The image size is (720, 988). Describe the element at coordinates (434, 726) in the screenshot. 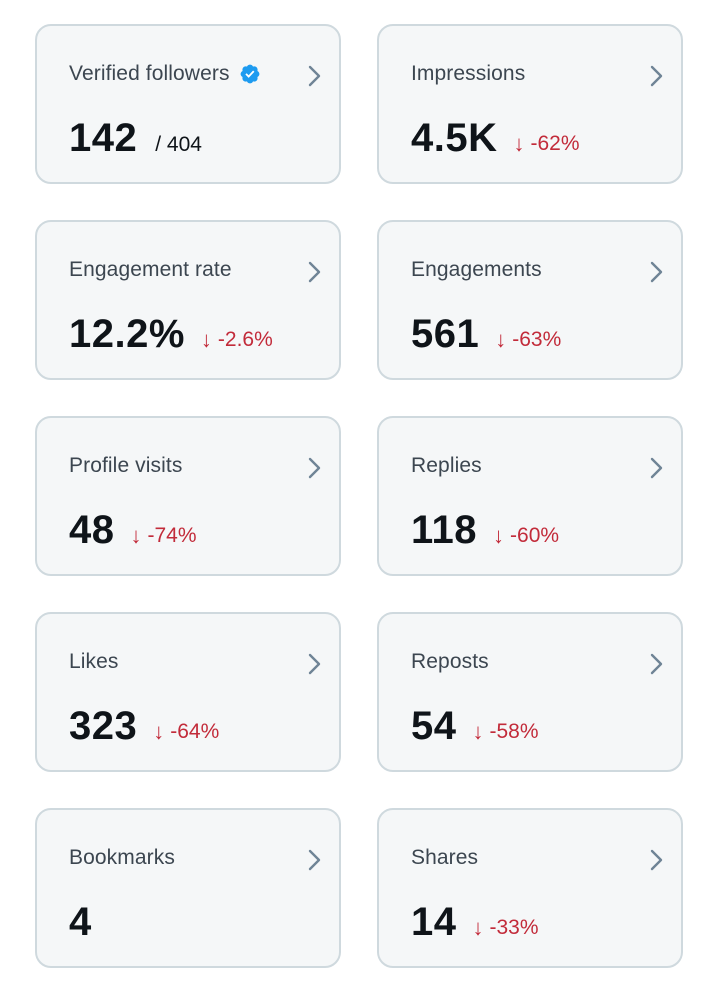

I see `card-value: 54` at that location.